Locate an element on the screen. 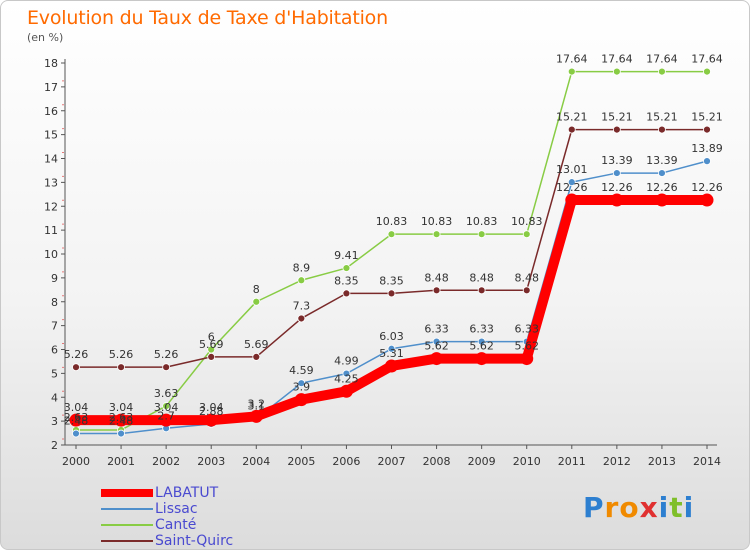 Image resolution: width=750 pixels, height=550 pixels. y-tick-label: 7 is located at coordinates (54, 326).